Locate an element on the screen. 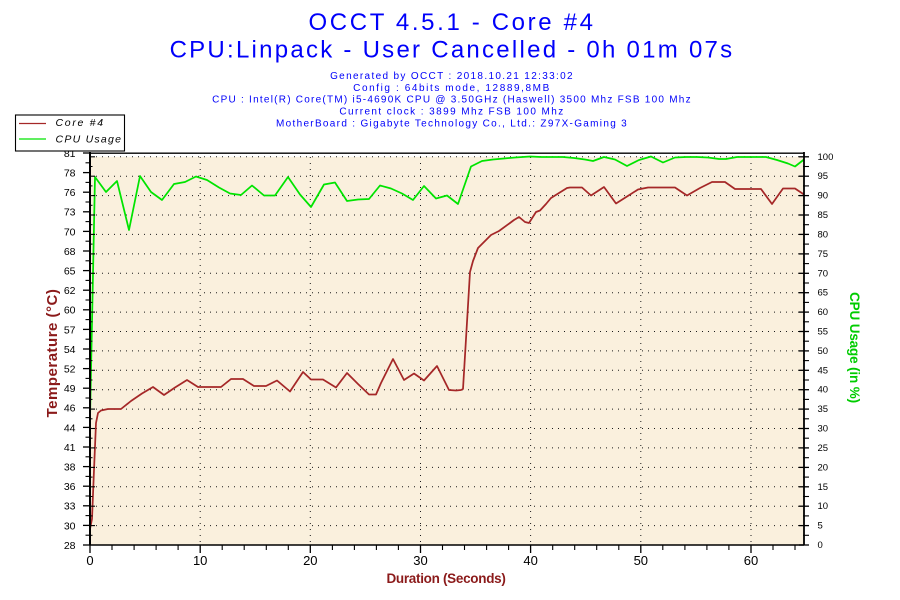 The image size is (900, 600). svg-text: 57 is located at coordinates (70, 330).